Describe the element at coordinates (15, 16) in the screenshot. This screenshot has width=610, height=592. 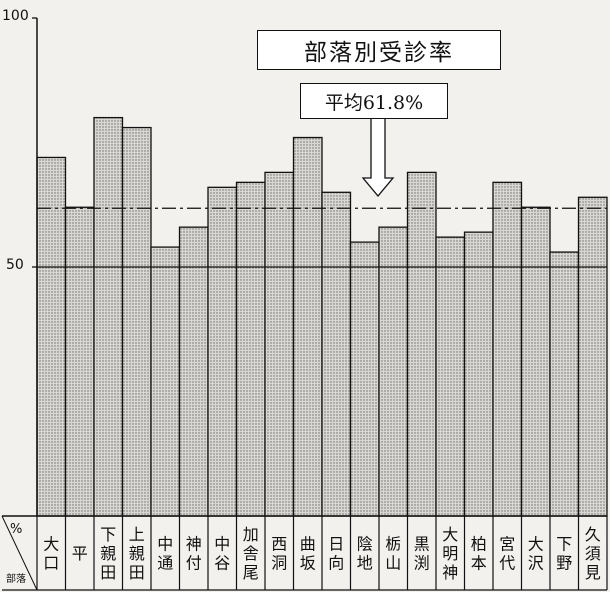
I see `y-tick-100: 100` at that location.